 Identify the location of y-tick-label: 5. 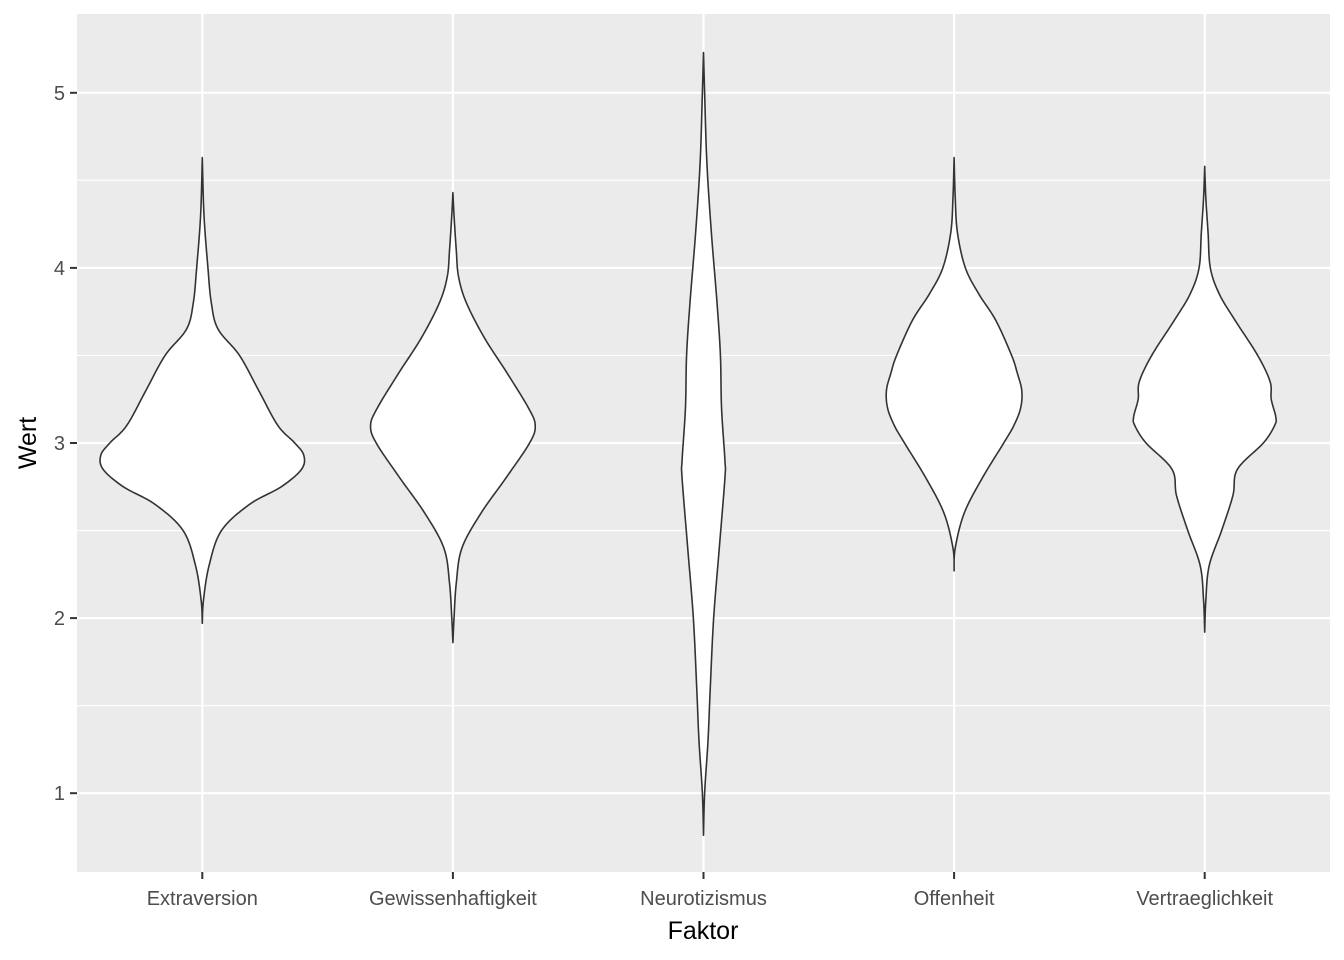
(59, 94).